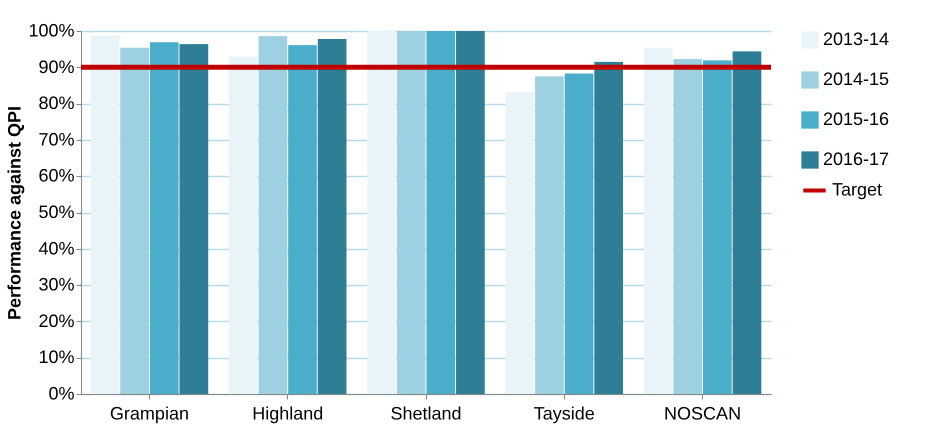 The width and height of the screenshot is (940, 435). Describe the element at coordinates (56, 284) in the screenshot. I see `y-tick-label: 30%` at that location.